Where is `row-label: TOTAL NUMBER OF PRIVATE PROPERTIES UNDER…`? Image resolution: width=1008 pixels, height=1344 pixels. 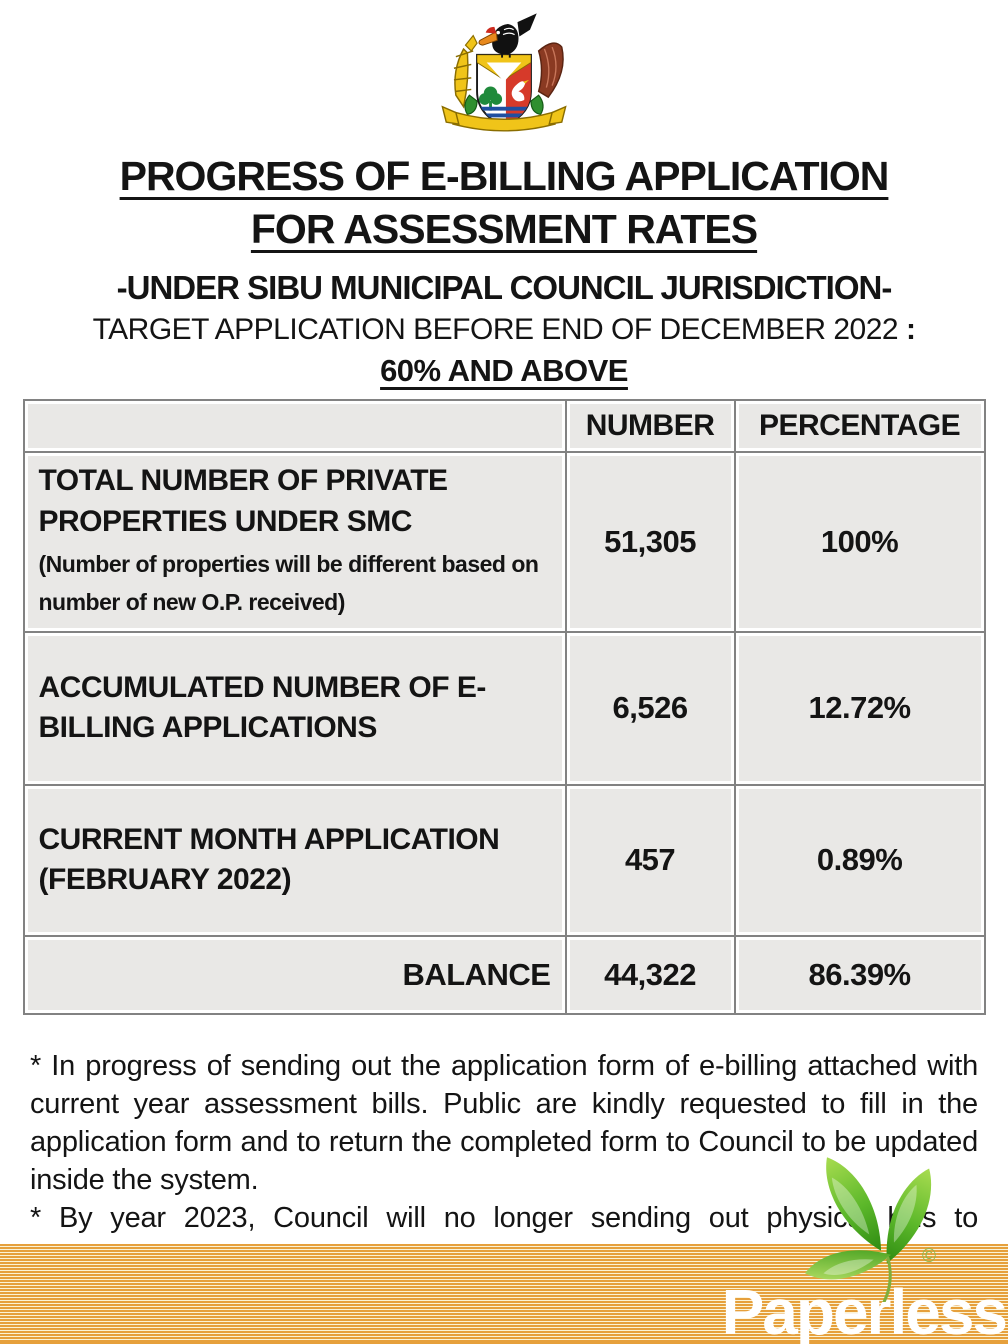 row-label: TOTAL NUMBER OF PRIVATE PROPERTIES UNDER… is located at coordinates (243, 501).